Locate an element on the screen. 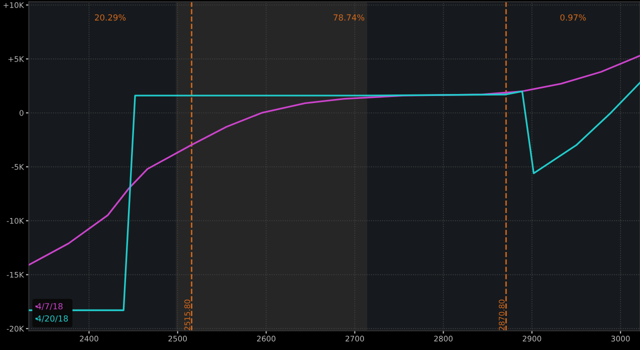 Image resolution: width=640 pixels, height=350 pixels. legend-label: 4/20/18 is located at coordinates (52, 318).